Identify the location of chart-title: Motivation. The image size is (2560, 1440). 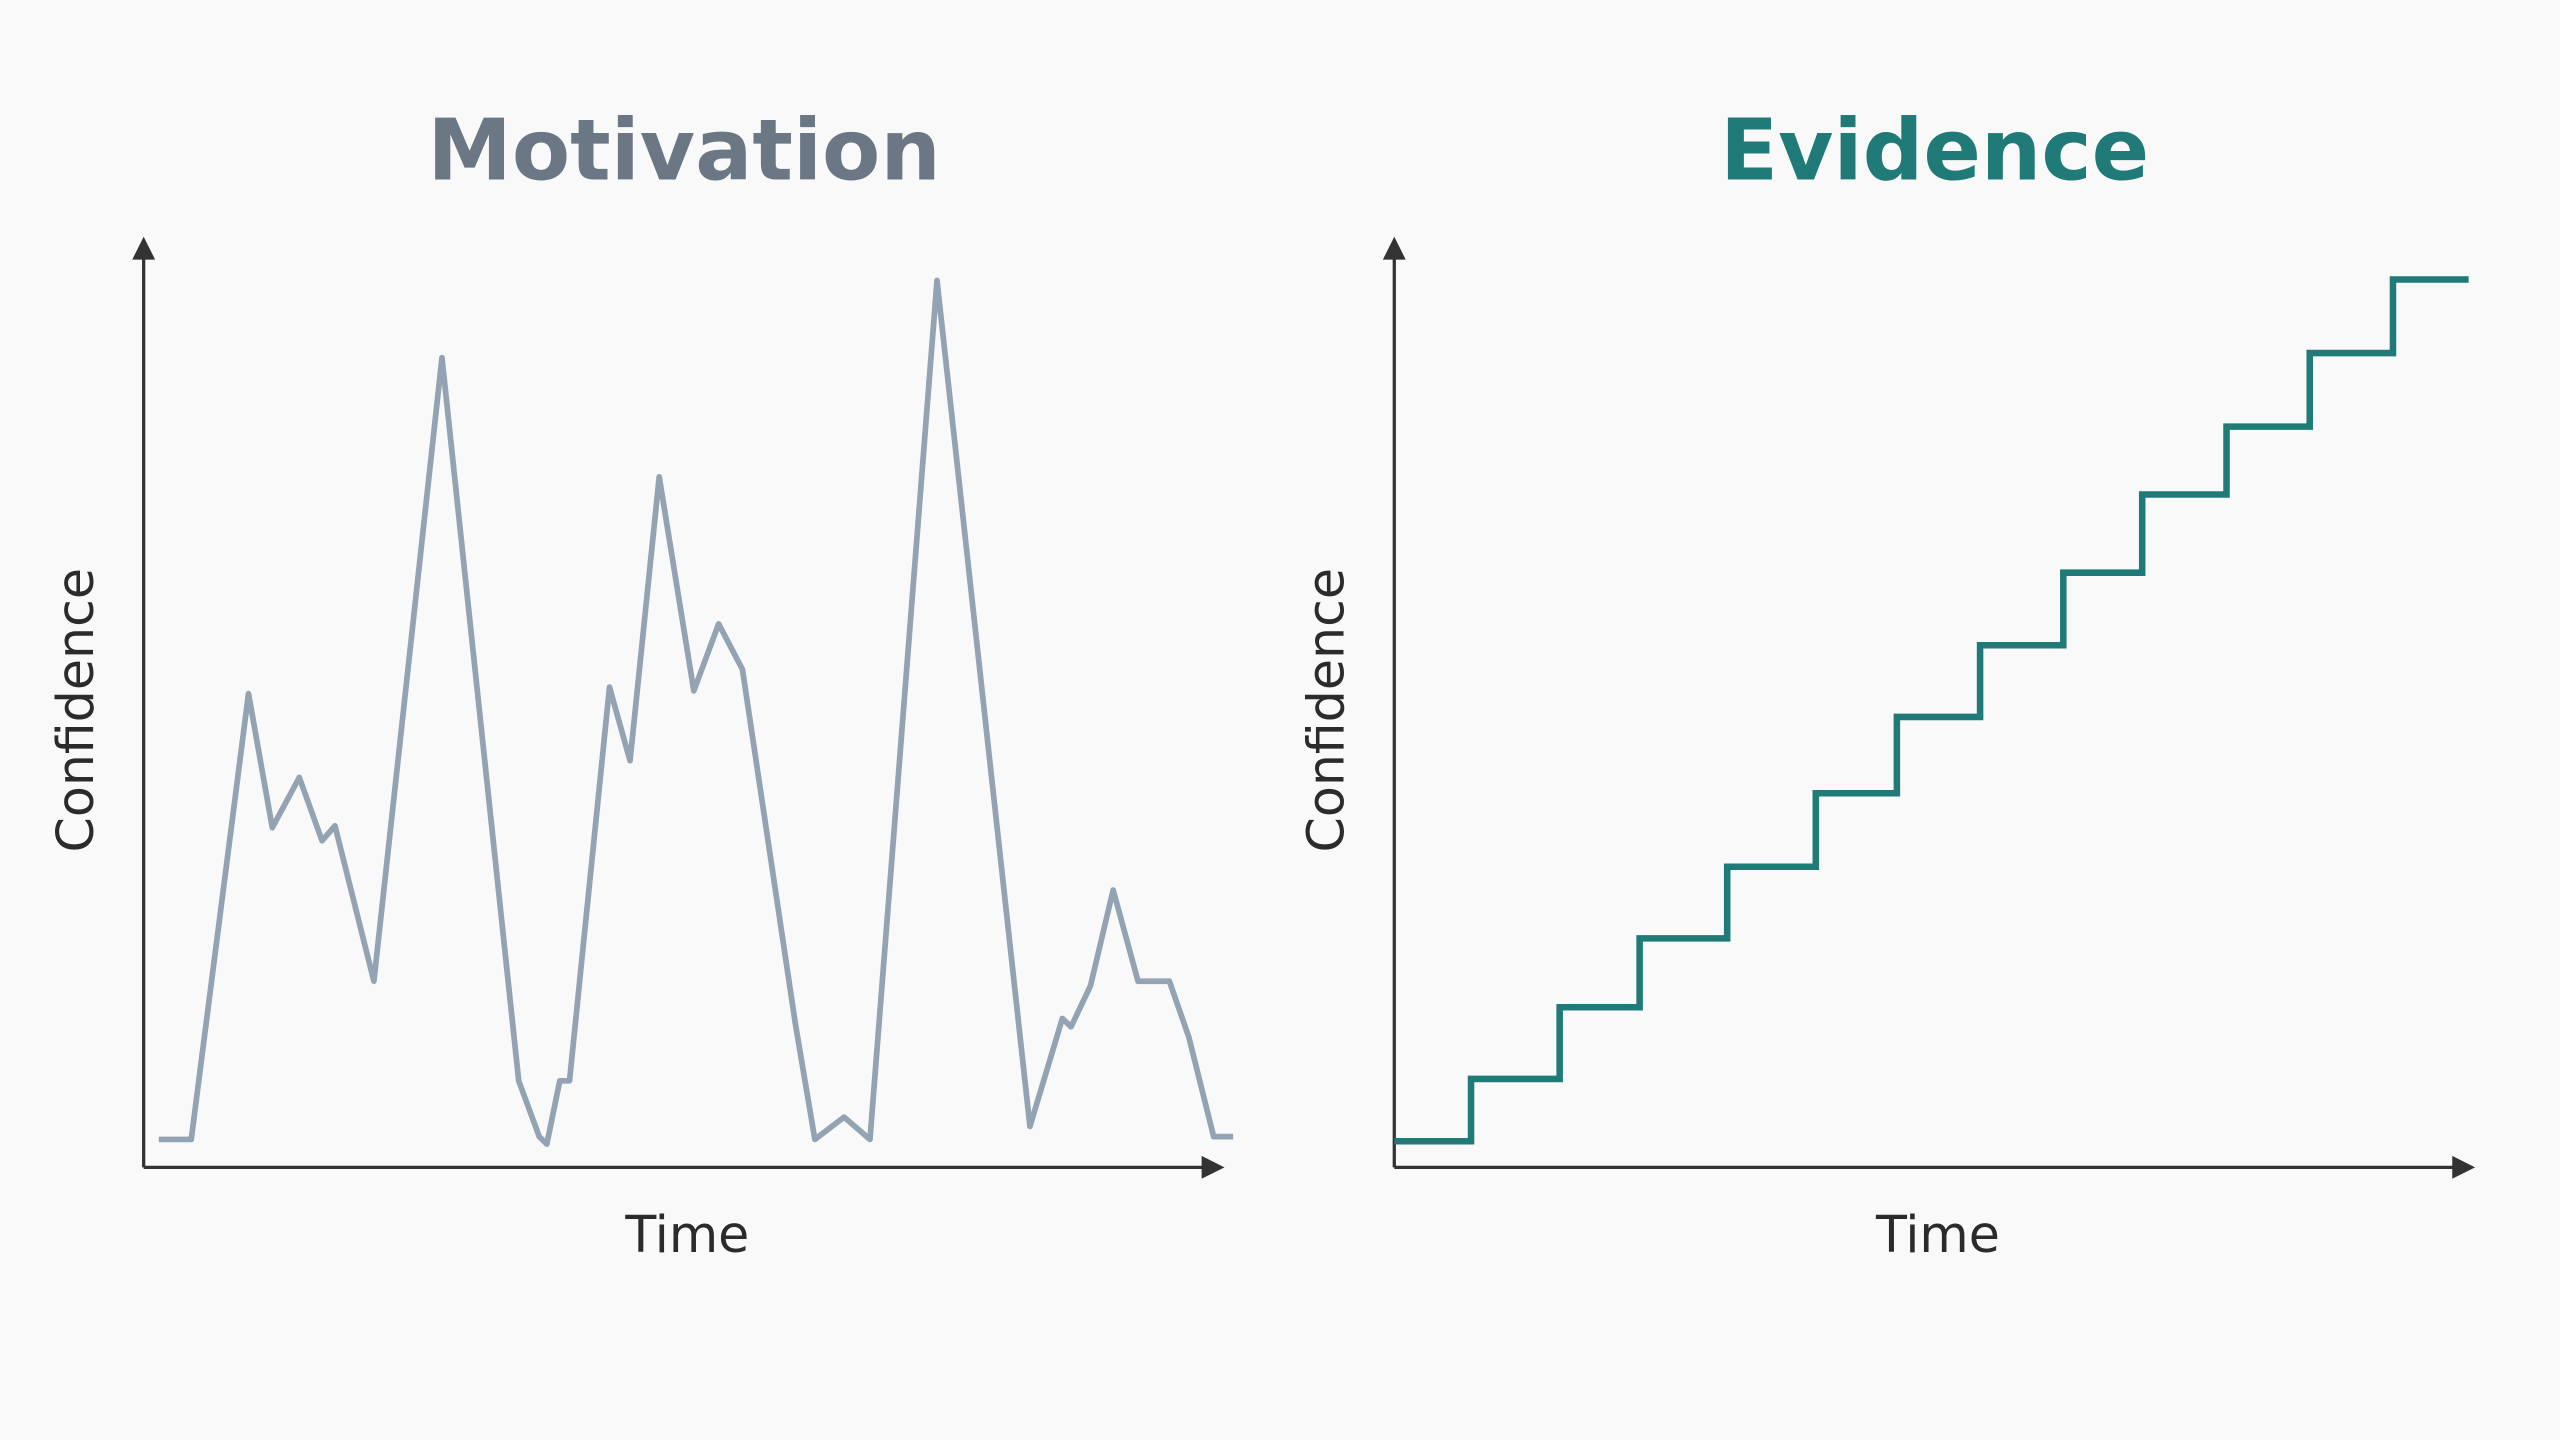
(683, 151).